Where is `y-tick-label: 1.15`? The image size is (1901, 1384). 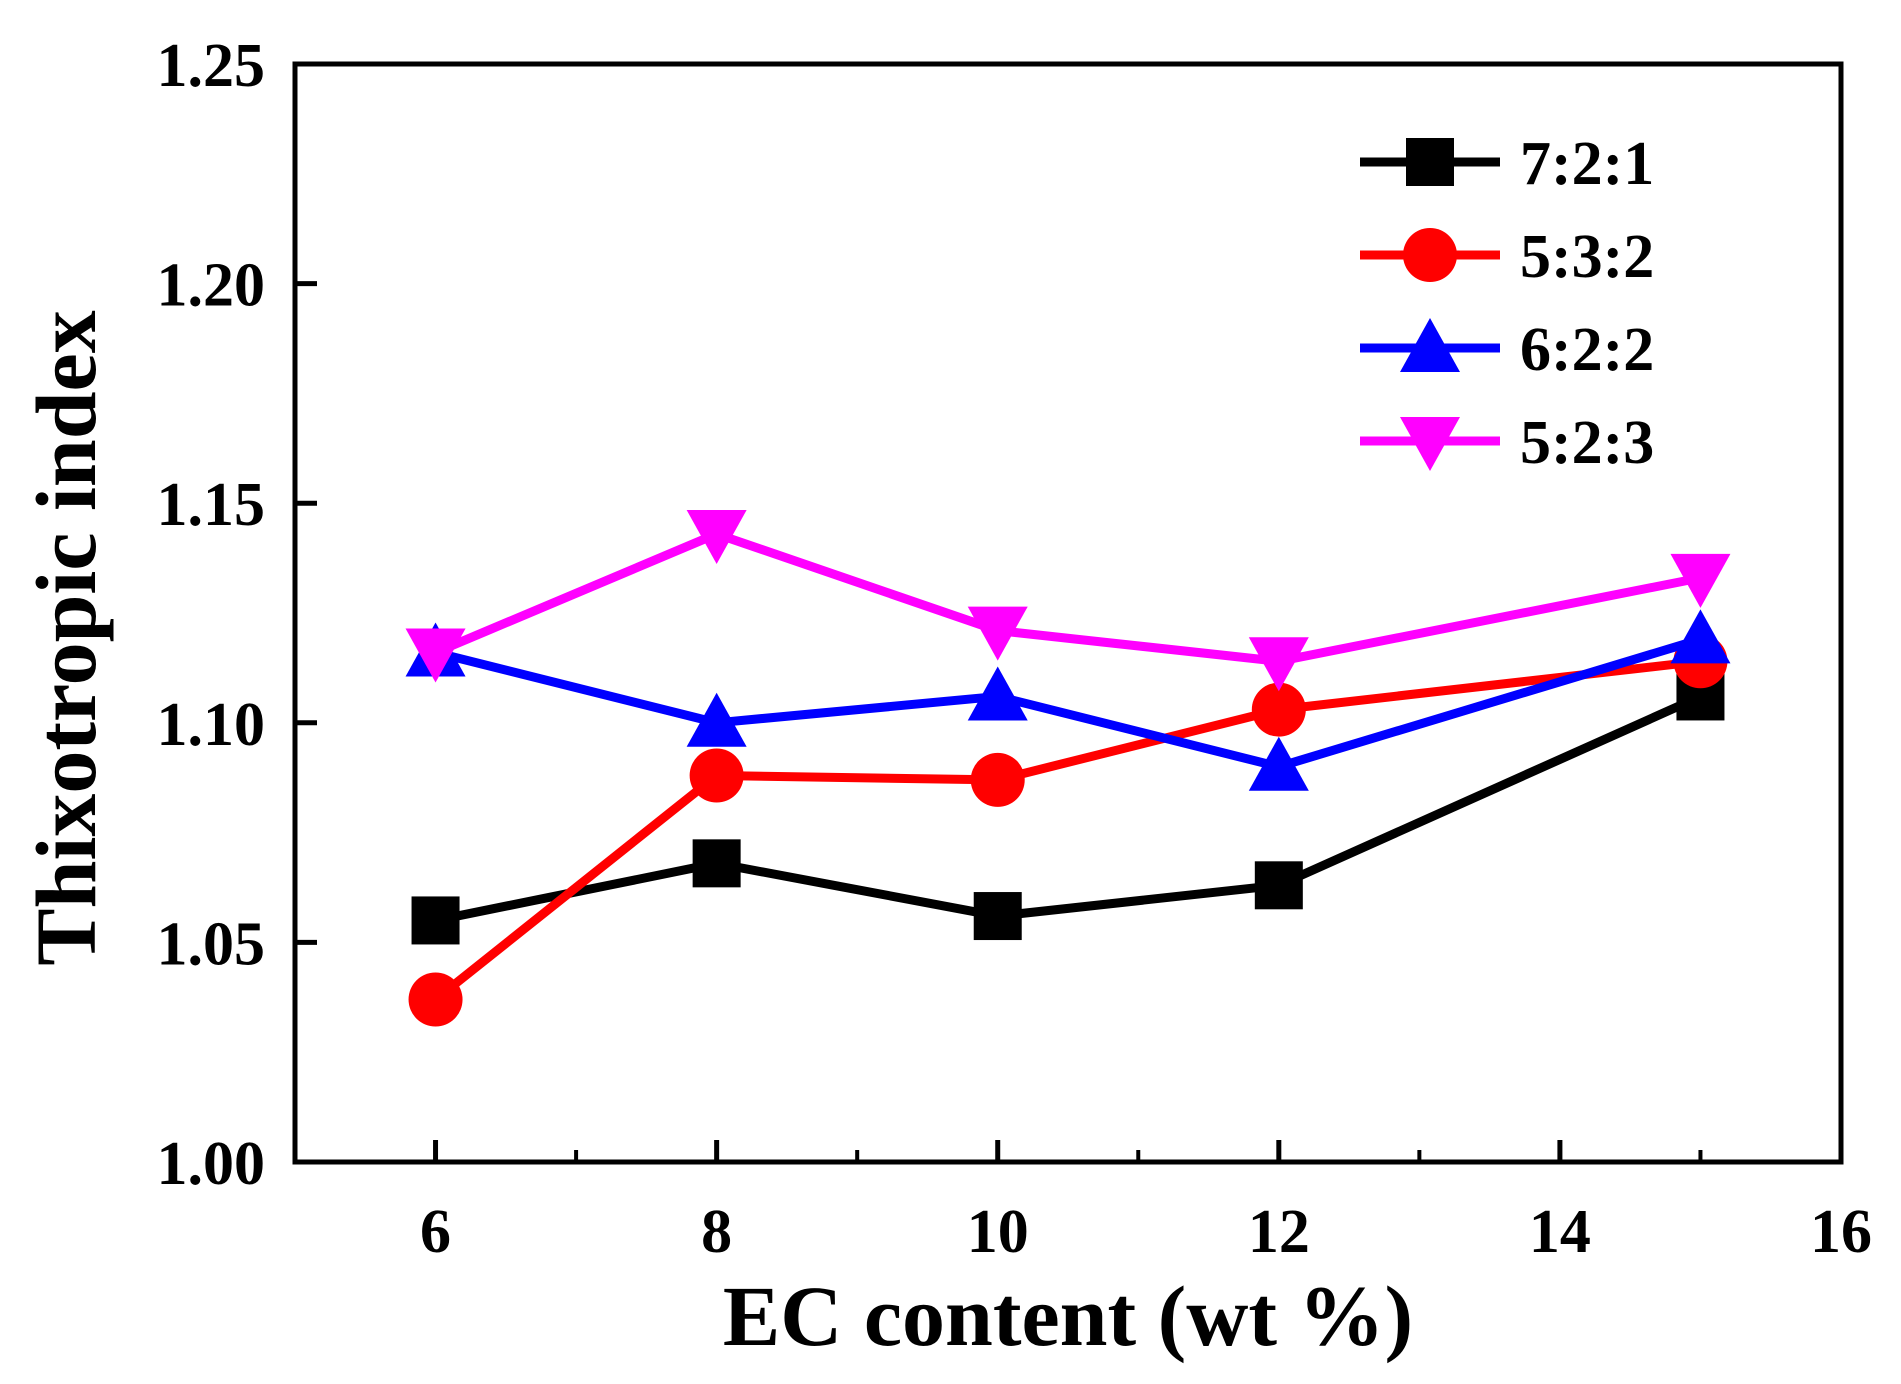 y-tick-label: 1.15 is located at coordinates (211, 505).